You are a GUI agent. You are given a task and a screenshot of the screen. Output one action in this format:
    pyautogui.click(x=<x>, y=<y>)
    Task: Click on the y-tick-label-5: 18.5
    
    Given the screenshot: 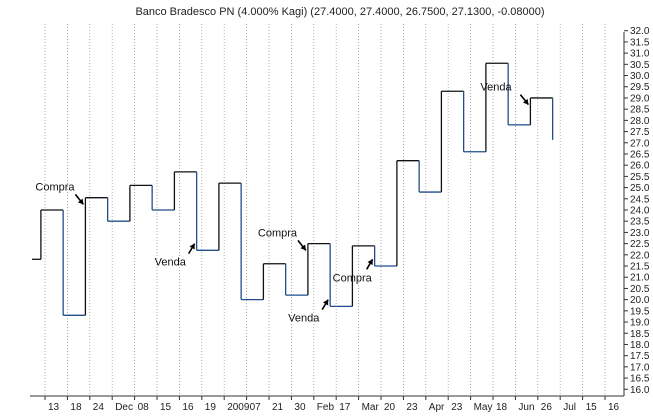 What is the action you would take?
    pyautogui.click(x=640, y=334)
    